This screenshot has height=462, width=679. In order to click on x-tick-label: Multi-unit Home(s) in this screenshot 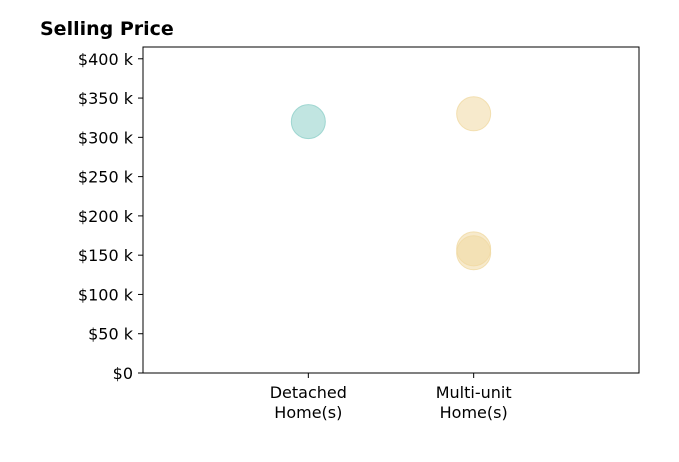, I will do `click(474, 402)`.